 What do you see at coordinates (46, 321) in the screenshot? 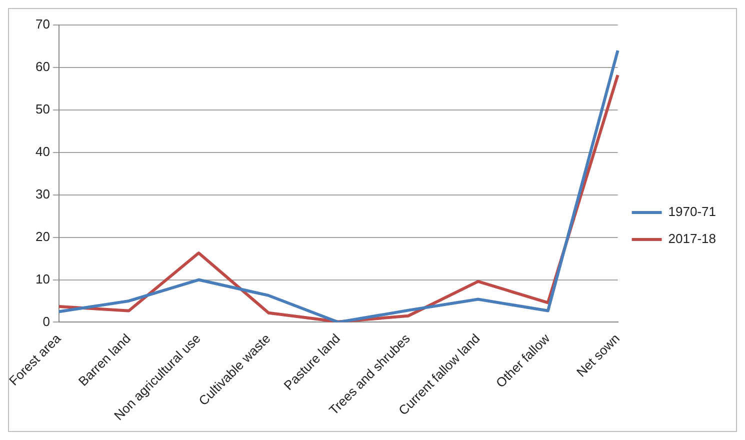
I see `y-tick-label: 0` at bounding box center [46, 321].